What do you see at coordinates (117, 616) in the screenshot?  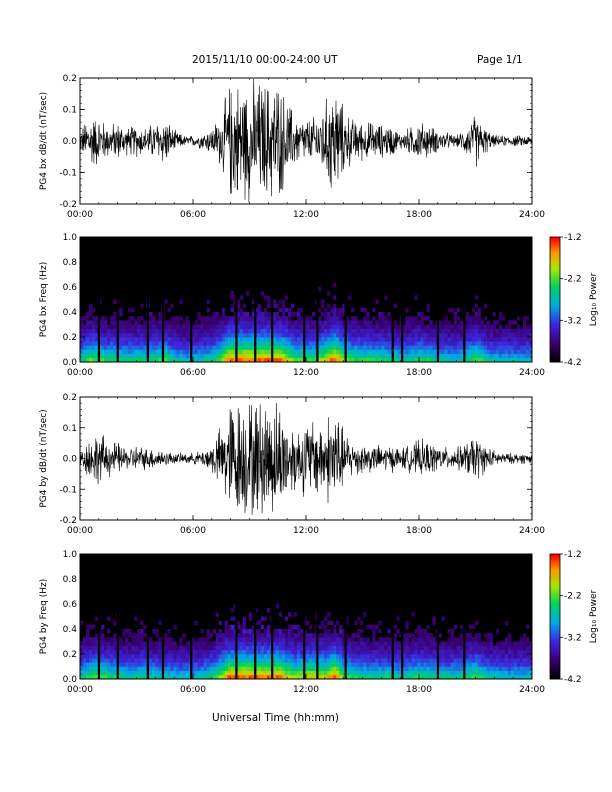 I see `data-gap-line` at bounding box center [117, 616].